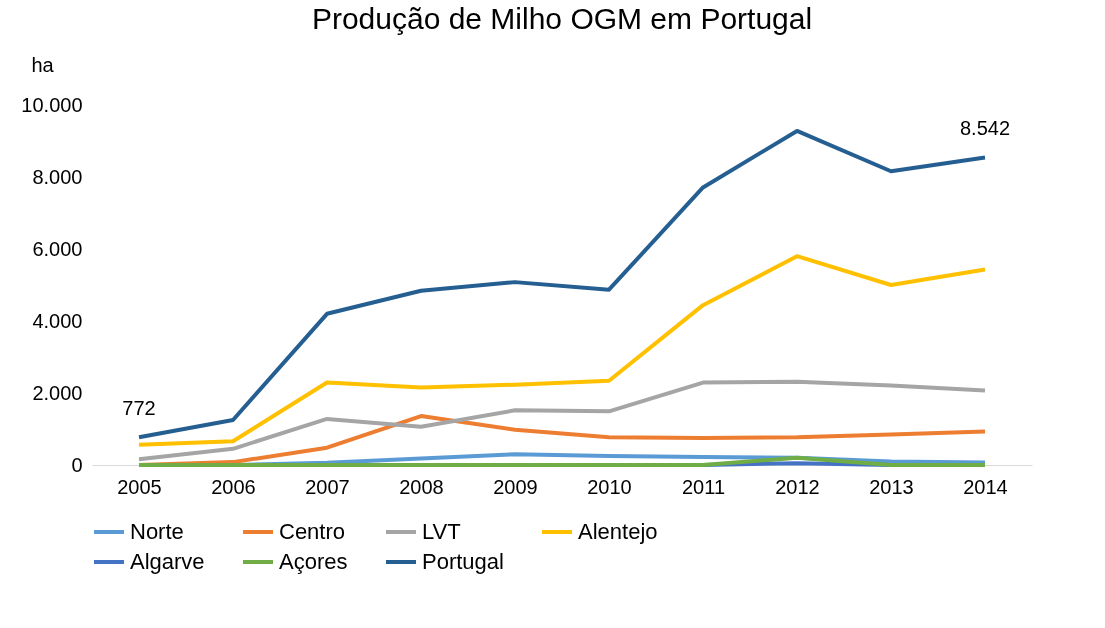  I want to click on x-tick-label: 2005, so click(139, 486).